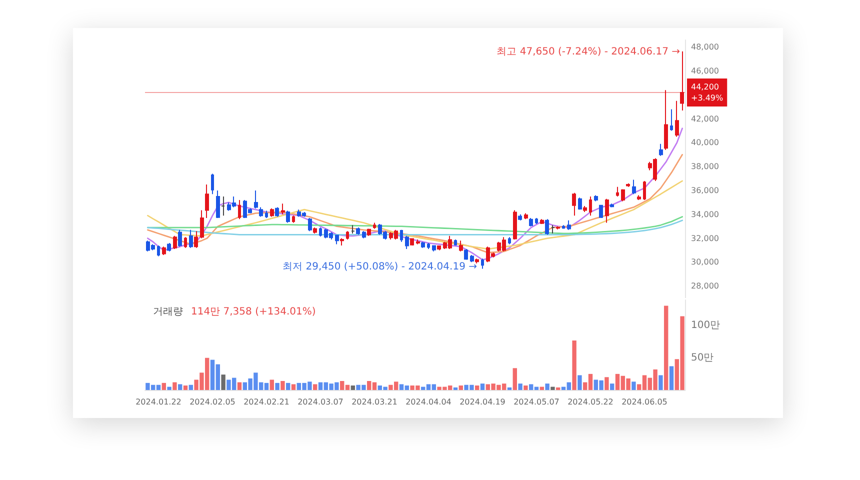 The width and height of the screenshot is (860, 480). I want to click on ref-line-label: 44,200 +3.49%, so click(707, 92).